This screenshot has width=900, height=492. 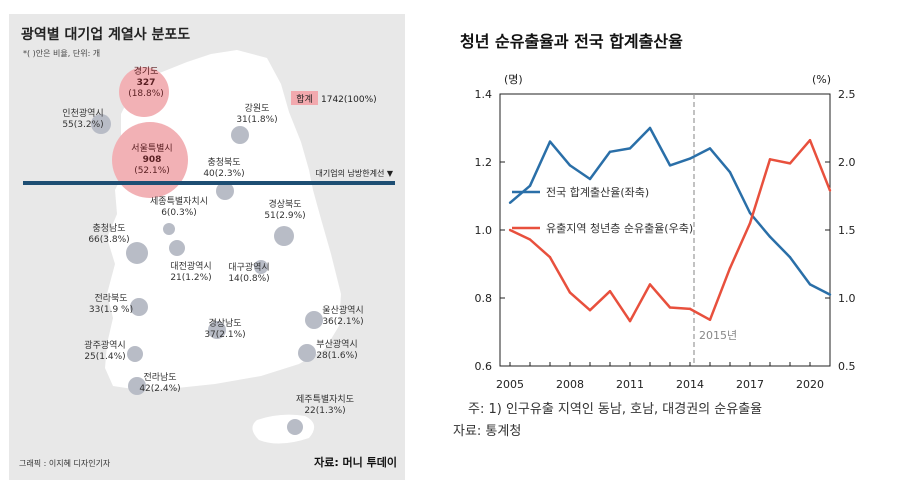 What do you see at coordinates (284, 236) in the screenshot?
I see `bubble-gyeongbuk` at bounding box center [284, 236].